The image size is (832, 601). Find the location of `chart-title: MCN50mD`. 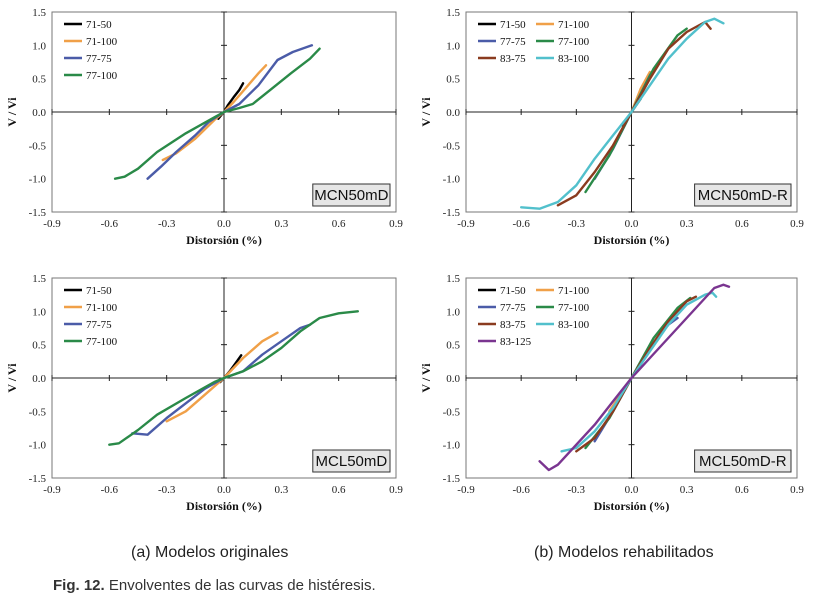

chart-title: MCN50mD is located at coordinates (351, 195).